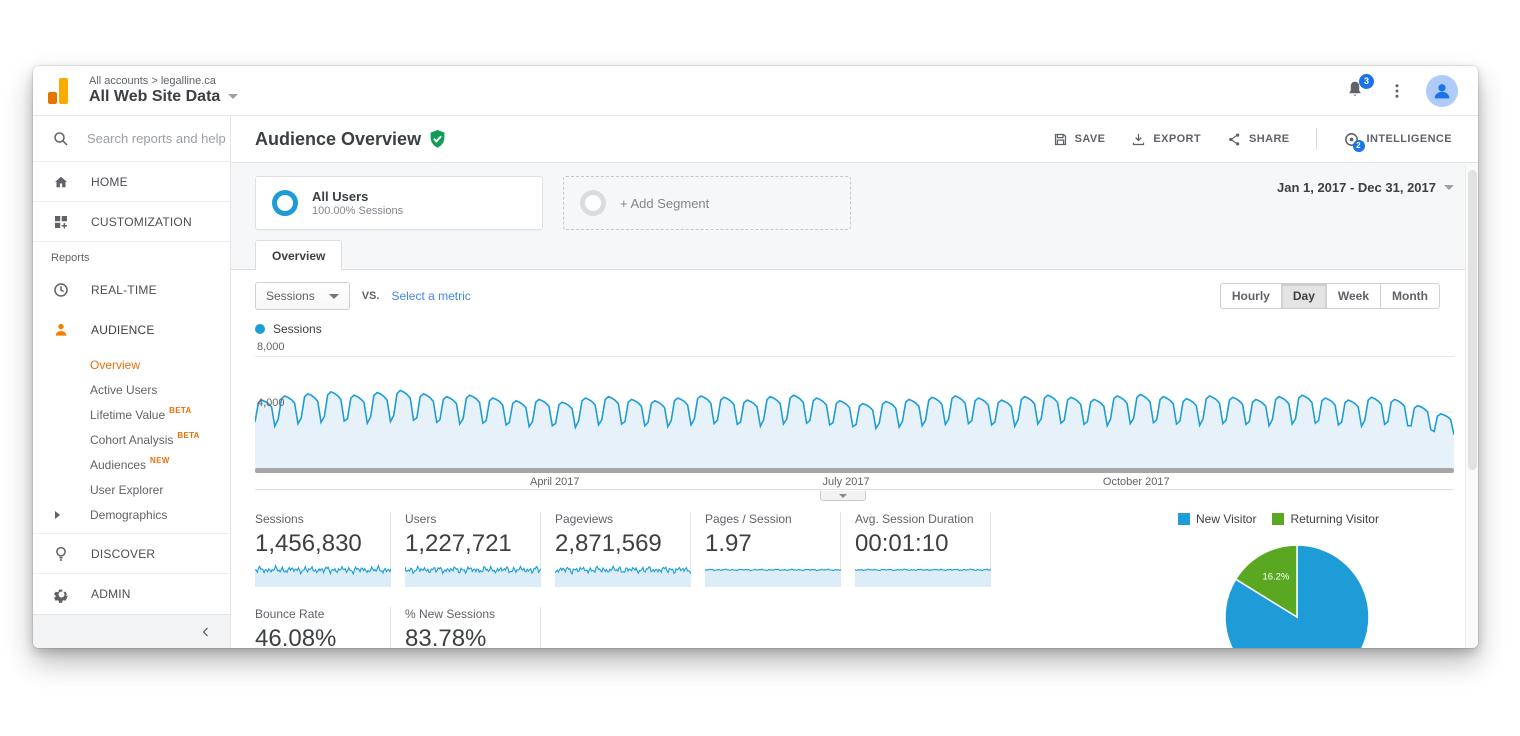 This screenshot has width=1520, height=736. Describe the element at coordinates (473, 627) in the screenshot. I see `metric-card-new-sessions: % New Sessions 83.78%` at that location.